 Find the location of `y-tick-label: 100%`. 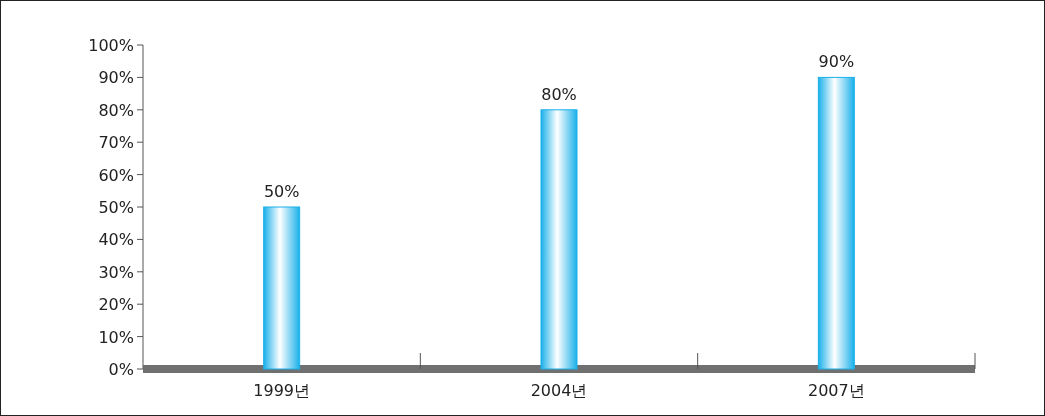

y-tick-label: 100% is located at coordinates (111, 45).